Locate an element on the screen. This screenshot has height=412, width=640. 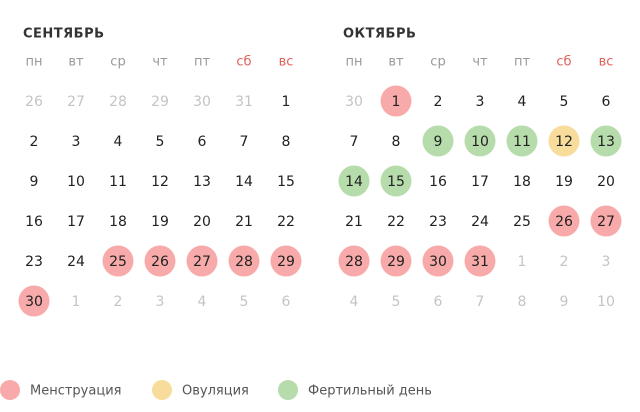
legend-label: Менструация is located at coordinates (75, 391).